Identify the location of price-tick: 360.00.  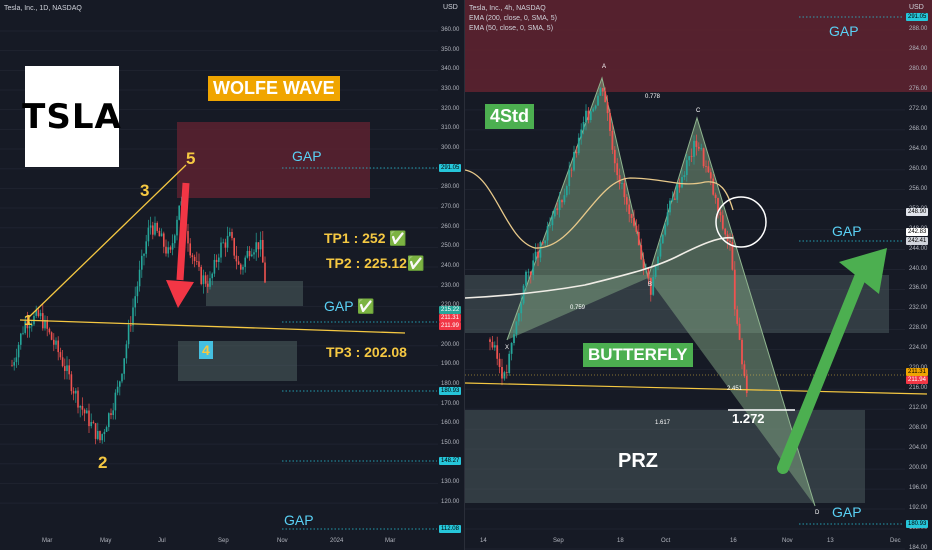
(450, 30).